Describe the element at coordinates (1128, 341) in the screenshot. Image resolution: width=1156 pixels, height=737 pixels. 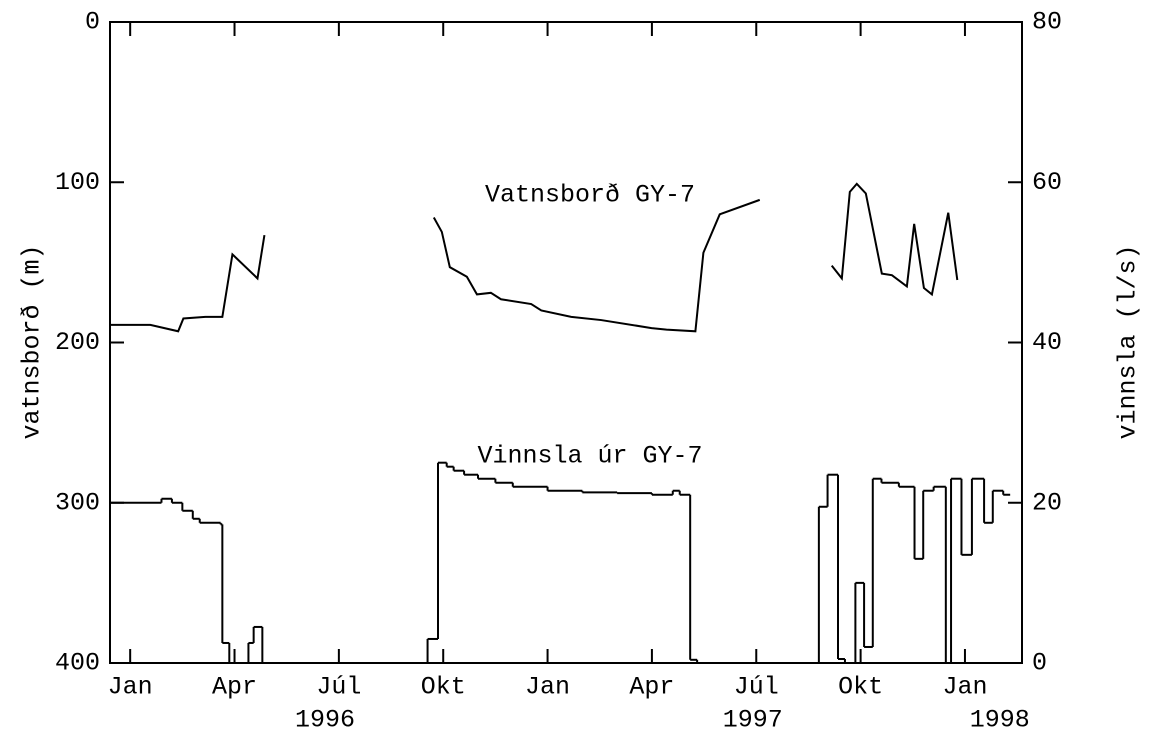
I see `y2-axis-label: vinnsla (l/s)` at that location.